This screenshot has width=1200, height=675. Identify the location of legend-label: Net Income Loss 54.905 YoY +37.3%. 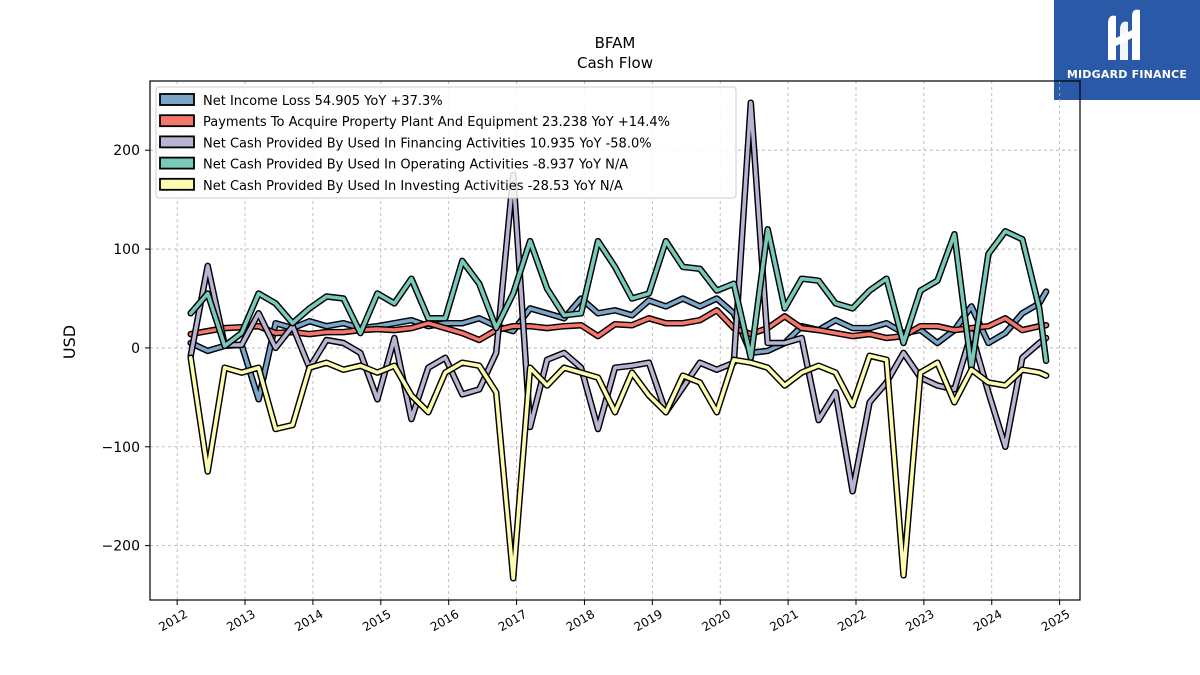
(323, 101).